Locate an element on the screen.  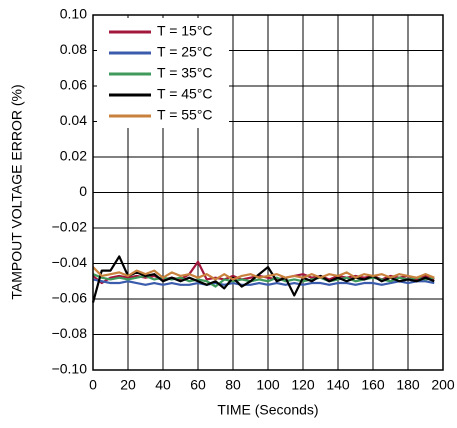
y-tick-label: 0.08 is located at coordinates (73, 49).